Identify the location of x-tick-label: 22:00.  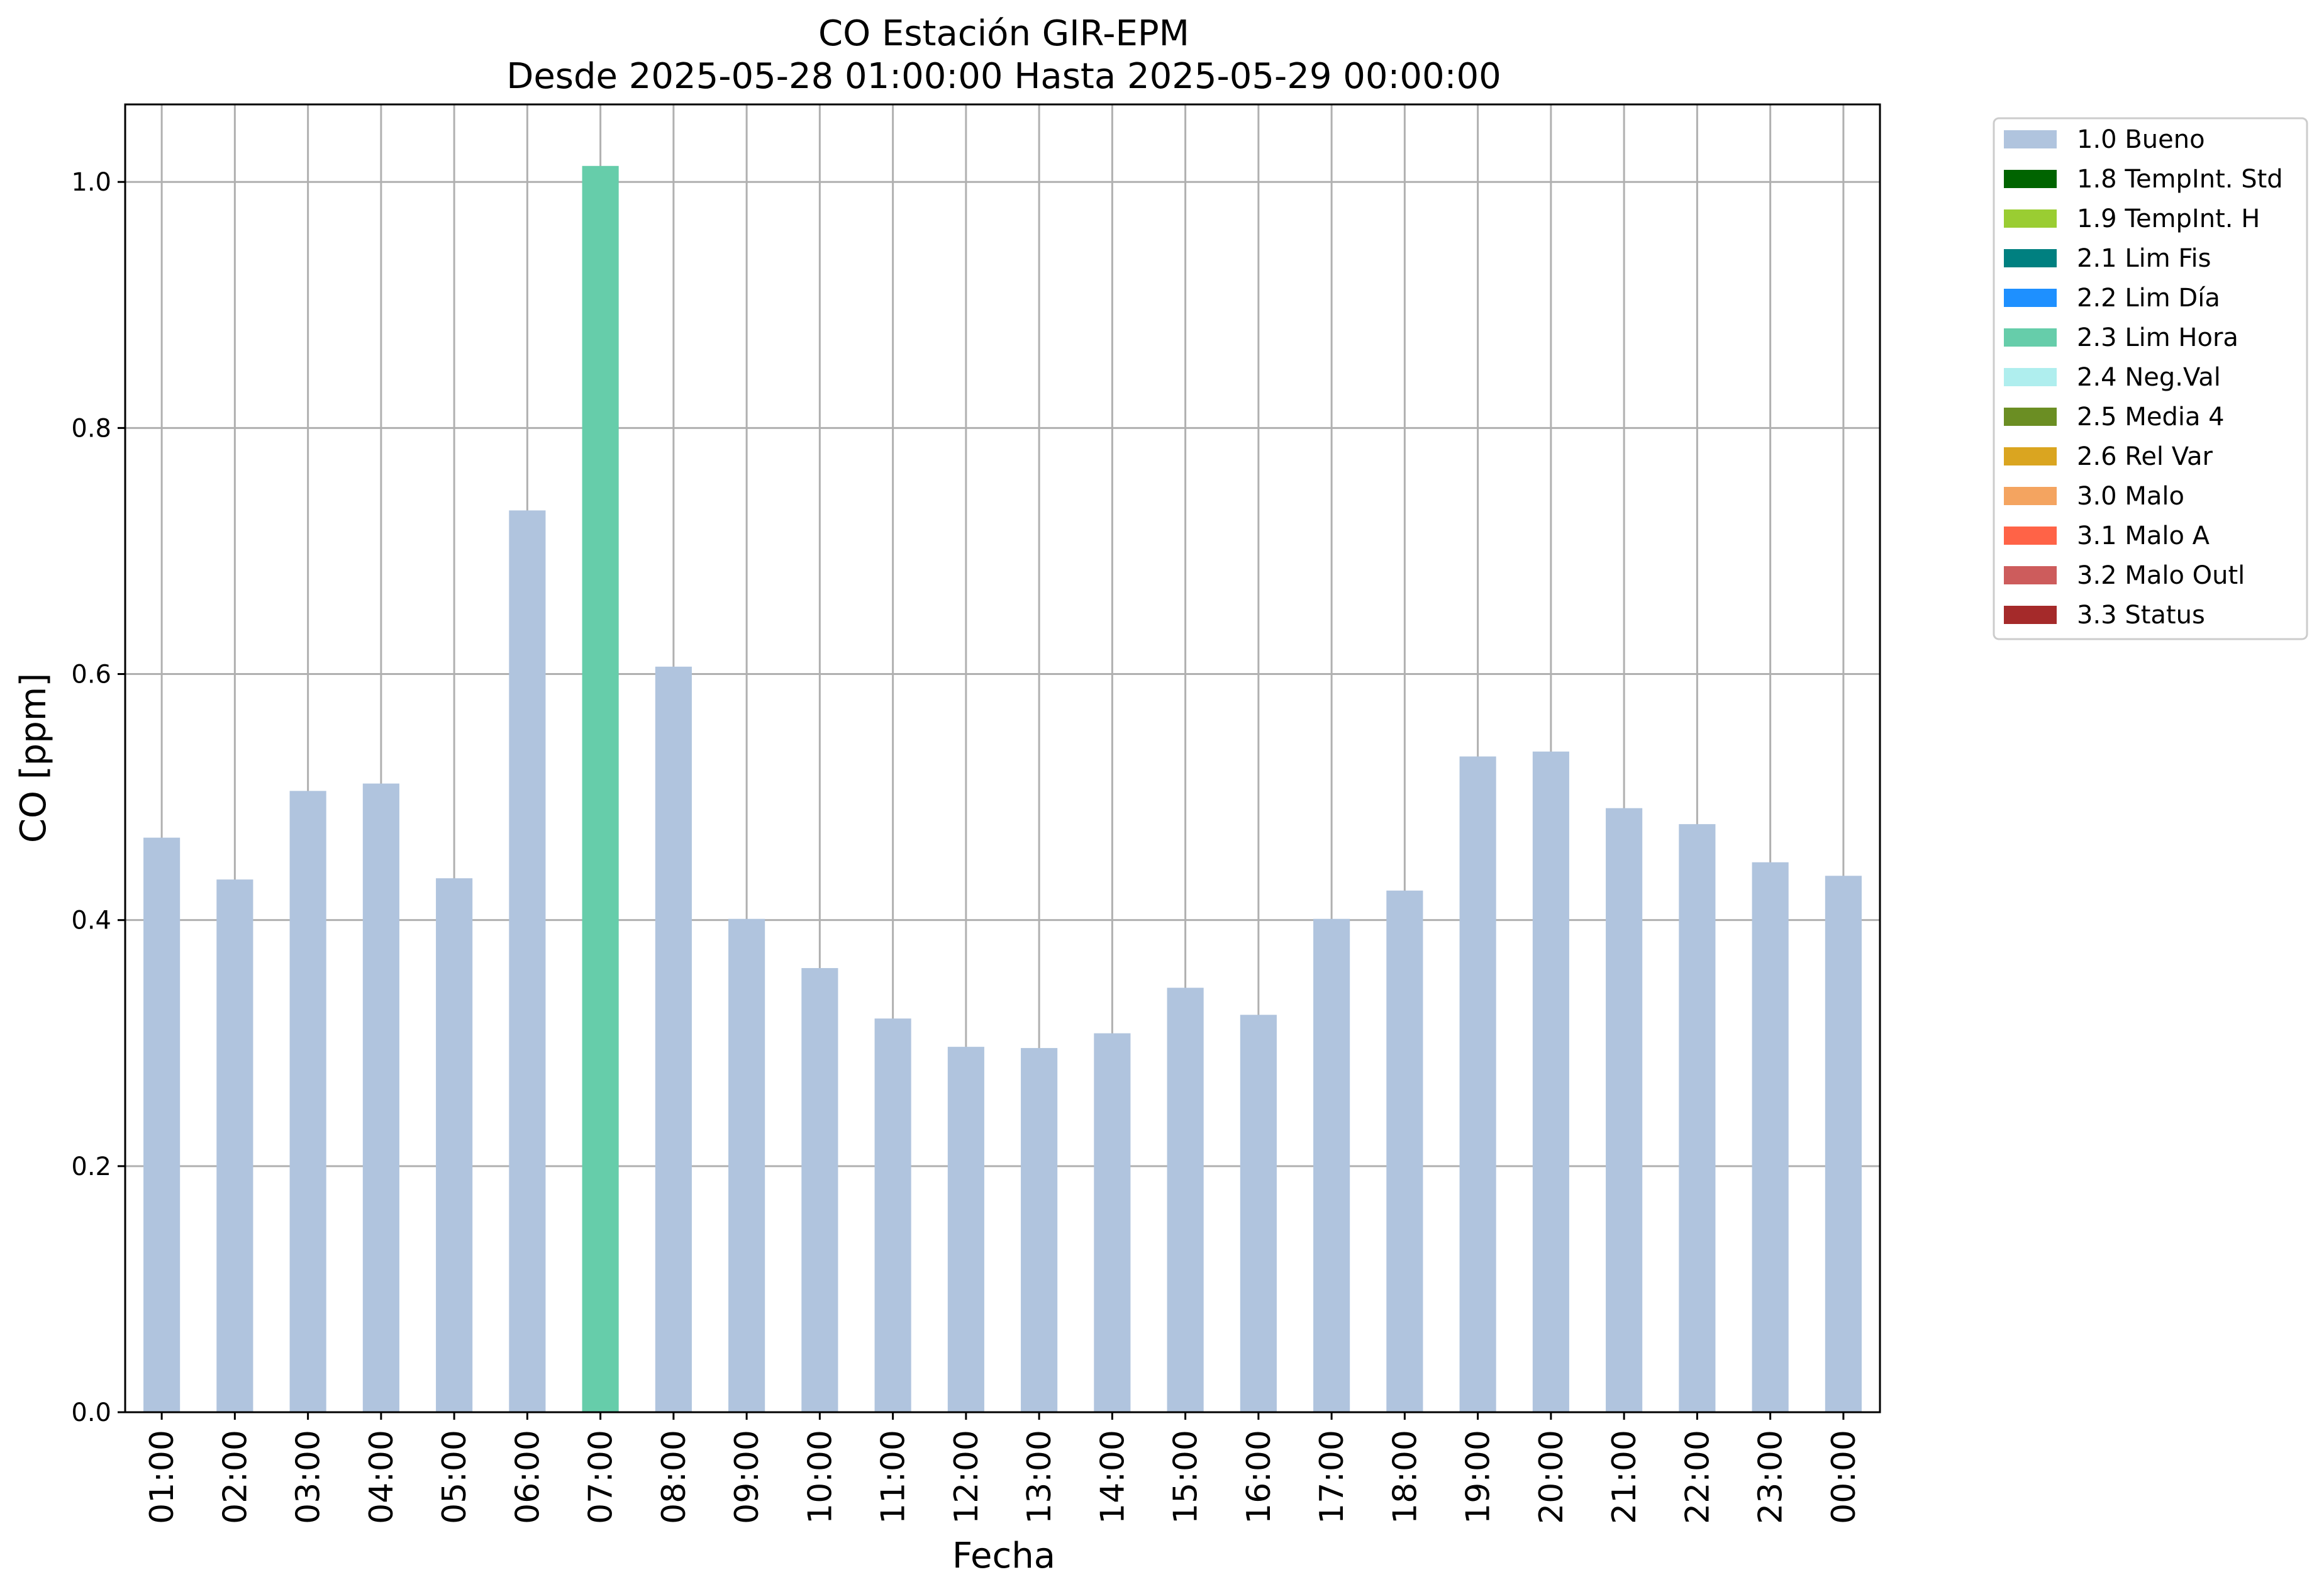
(1698, 1477).